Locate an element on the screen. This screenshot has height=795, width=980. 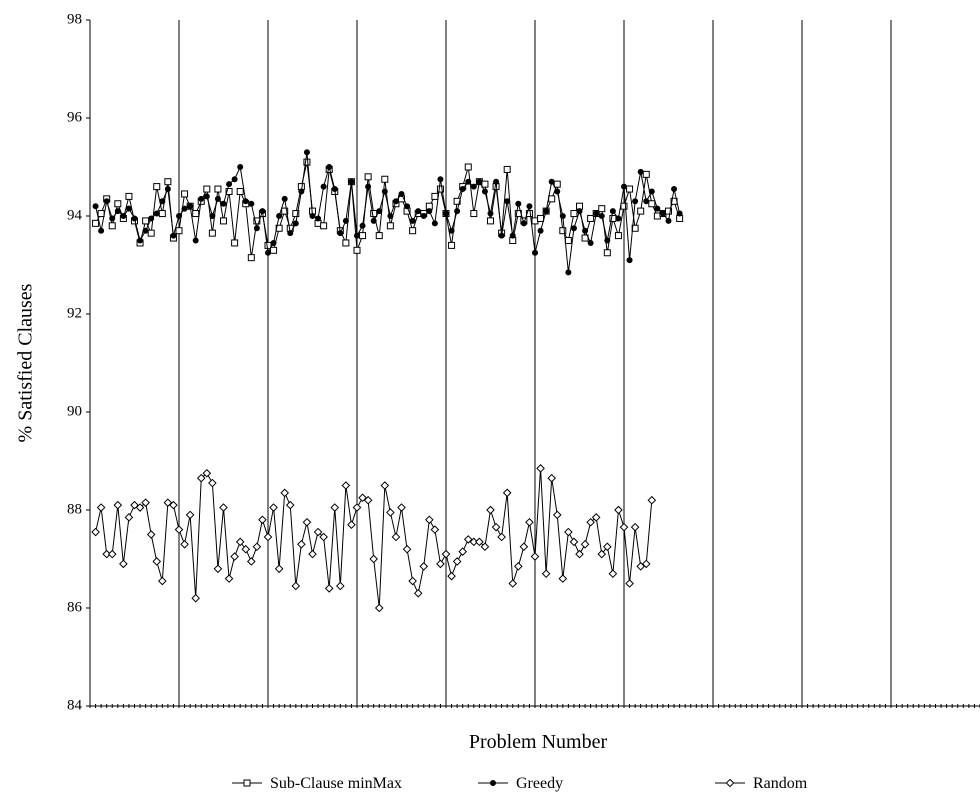
legend: Sub-Clause minMax Greedy Random is located at coordinates (520, 783).